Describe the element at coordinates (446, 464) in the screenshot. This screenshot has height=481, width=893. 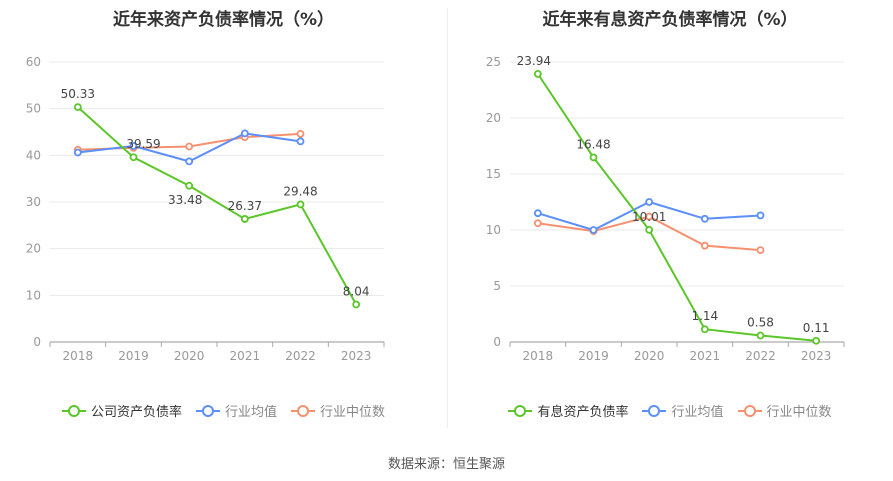
I see `data-source-note: 数据来源：恒生聚源` at that location.